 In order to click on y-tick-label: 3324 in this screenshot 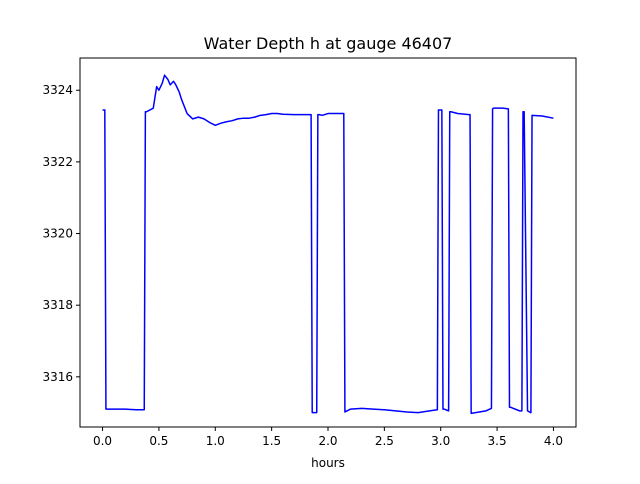, I will do `click(57, 90)`.